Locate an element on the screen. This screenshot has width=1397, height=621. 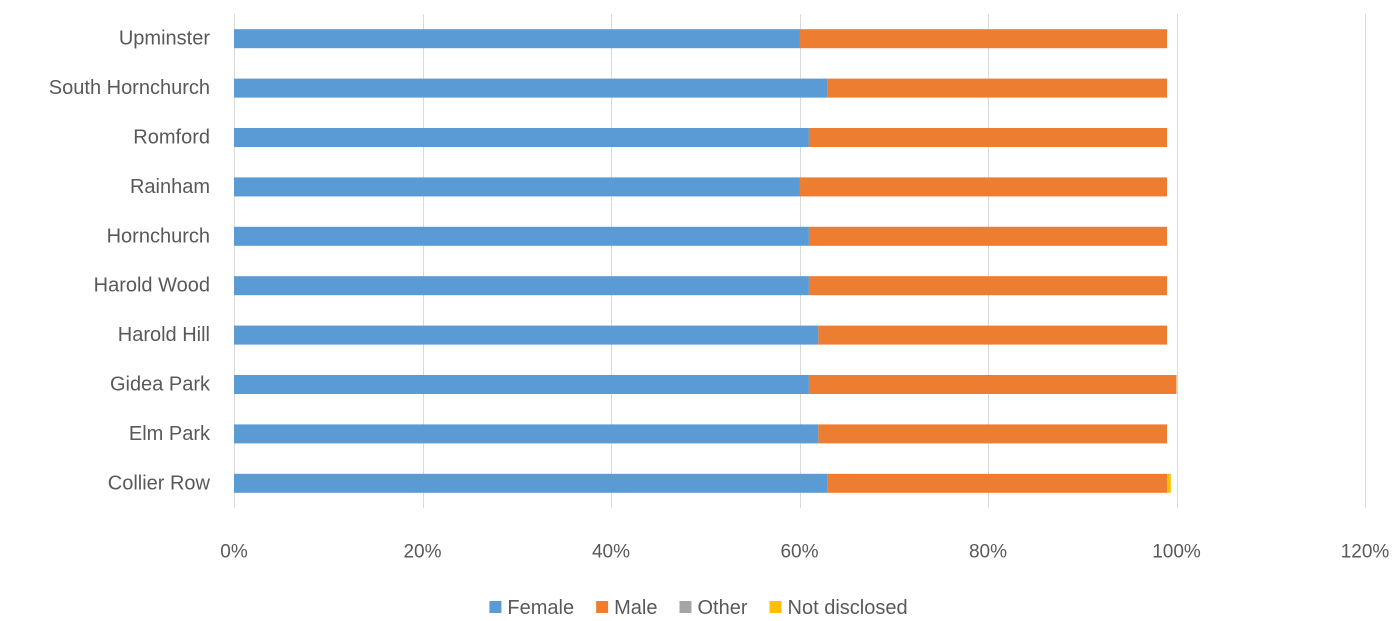
category-label: Elm Park is located at coordinates (170, 434).